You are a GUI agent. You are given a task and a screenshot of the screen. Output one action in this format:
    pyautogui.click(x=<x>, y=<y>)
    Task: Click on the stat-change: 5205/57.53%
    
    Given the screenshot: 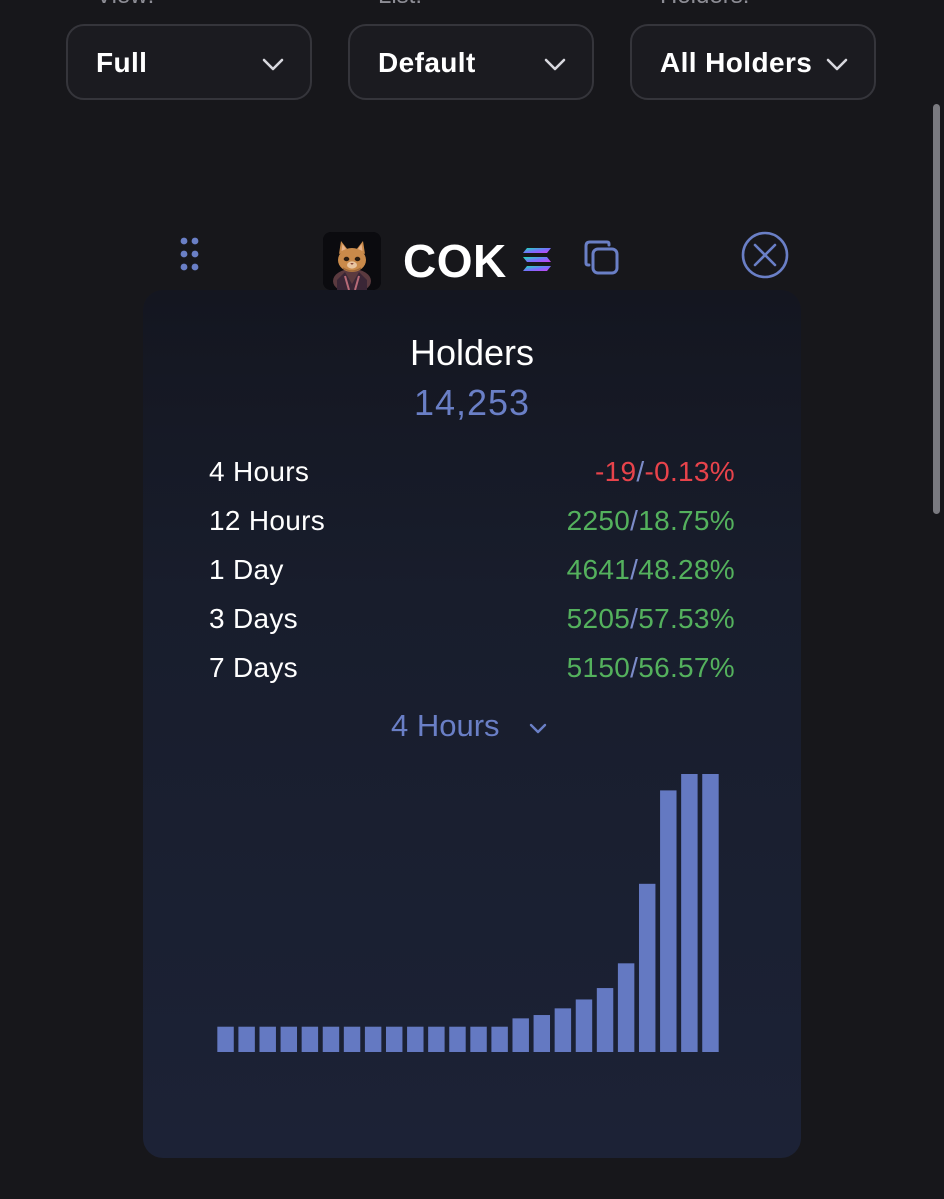 What is the action you would take?
    pyautogui.click(x=651, y=619)
    